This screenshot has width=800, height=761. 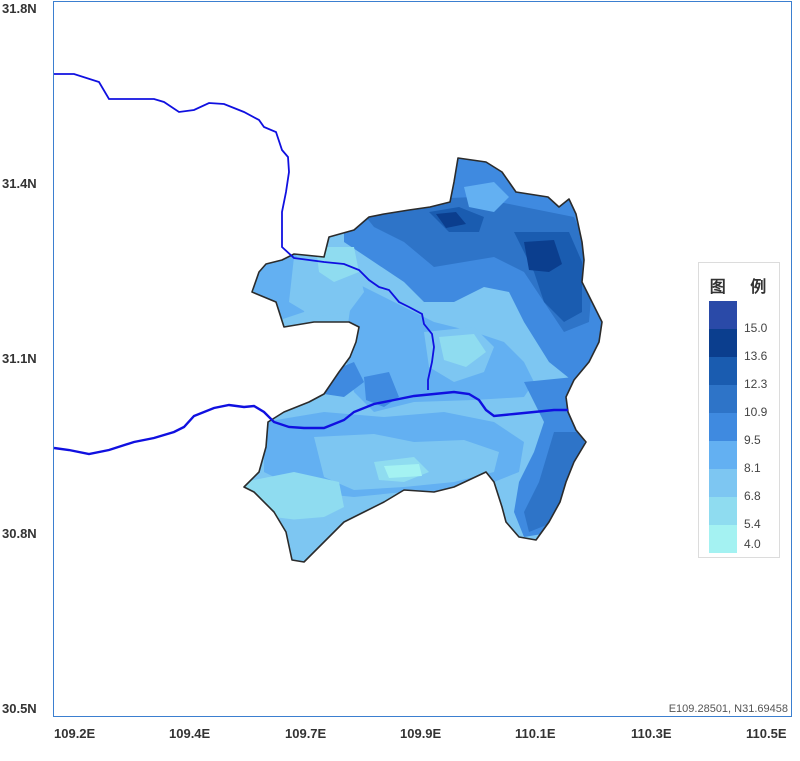 I want to click on y-axis-label-2: 31.4N, so click(x=19, y=183).